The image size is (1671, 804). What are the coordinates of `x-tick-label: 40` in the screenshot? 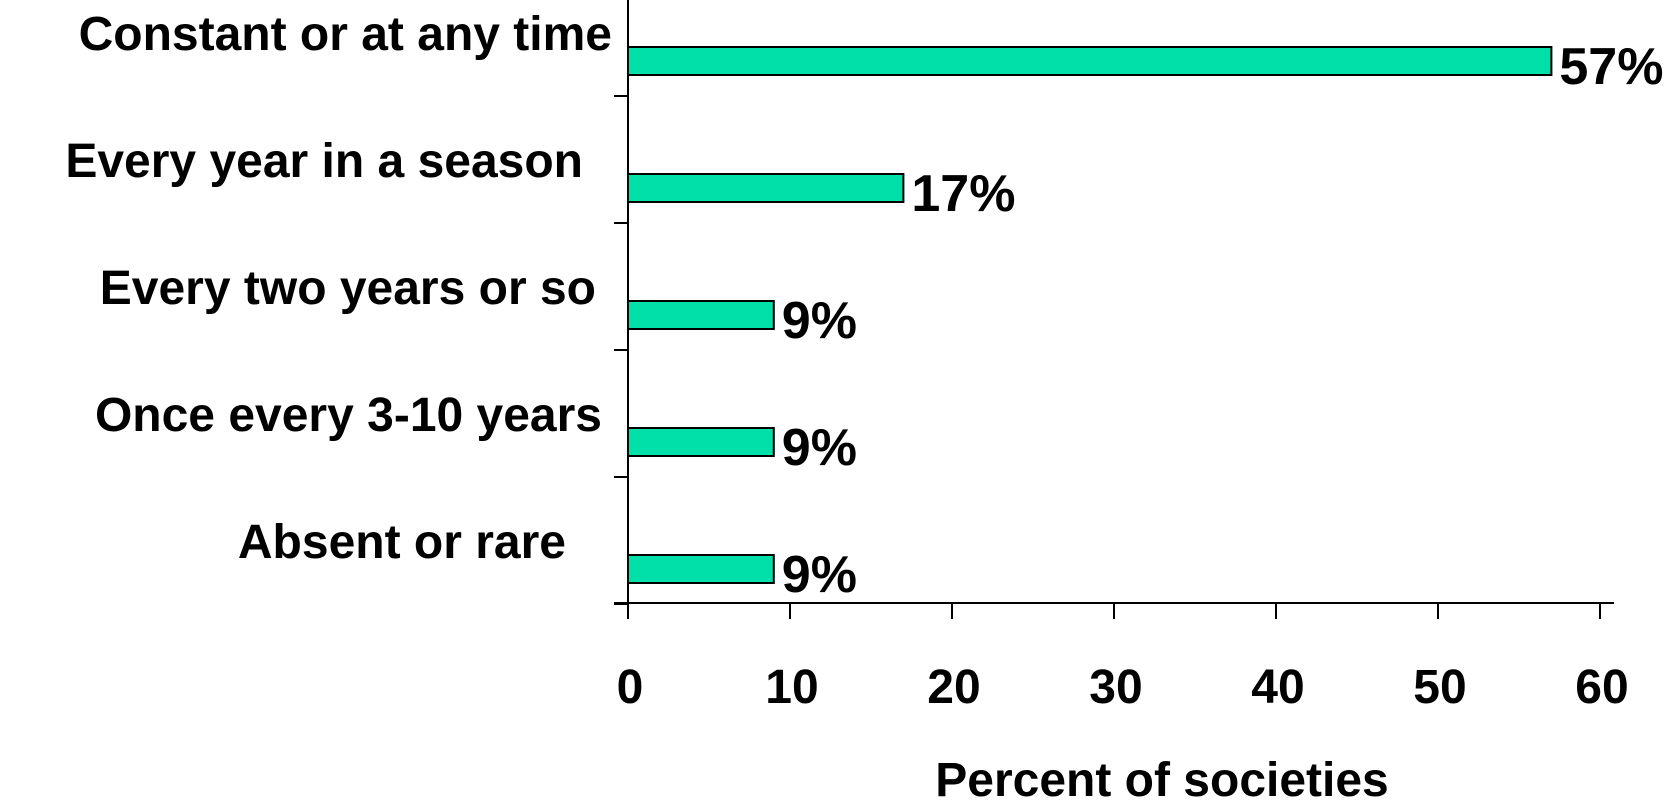 It's located at (1277, 687).